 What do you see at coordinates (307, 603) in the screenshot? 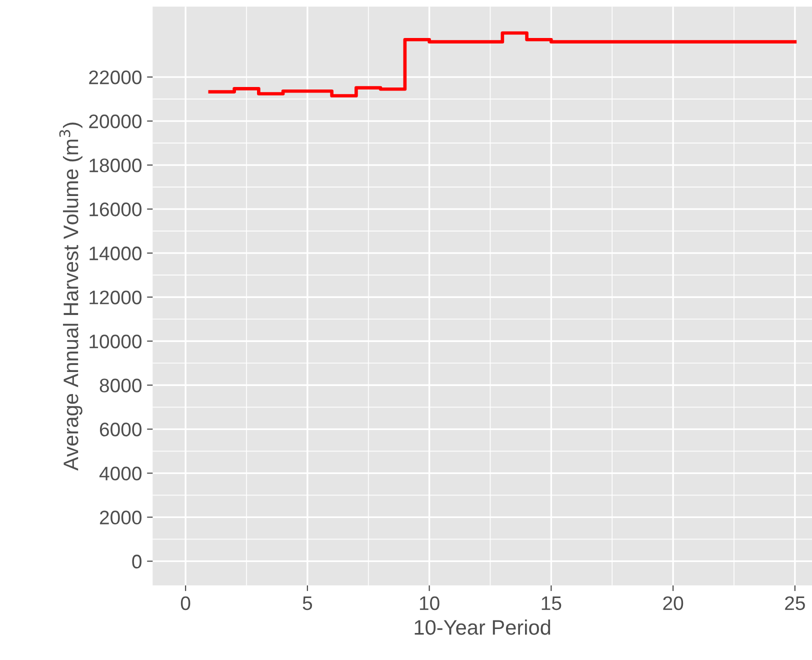
I see `x-tick-label: 5` at bounding box center [307, 603].